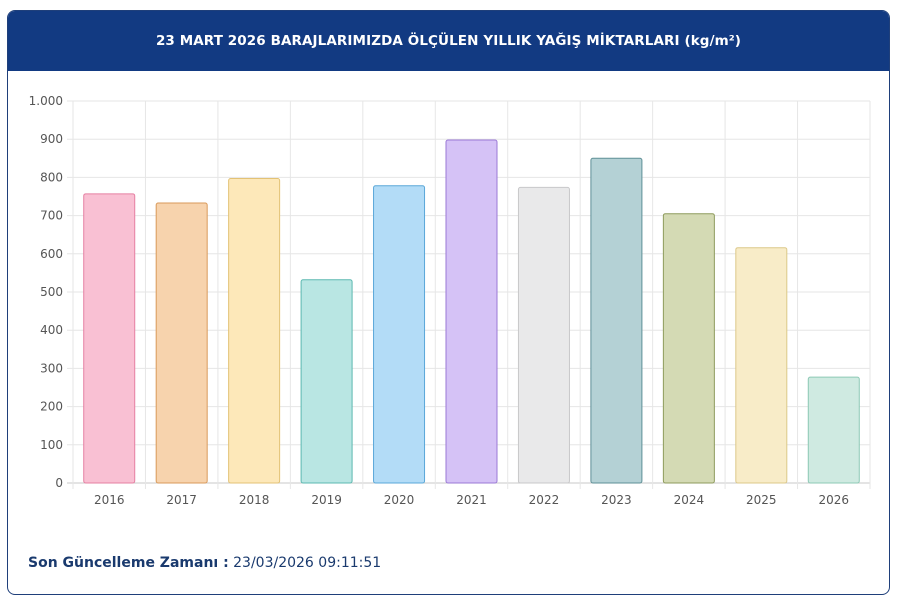 Image resolution: width=897 pixels, height=603 pixels. Describe the element at coordinates (307, 563) in the screenshot. I see `last-updated-value: 23/03/2026 09:11:51` at that location.